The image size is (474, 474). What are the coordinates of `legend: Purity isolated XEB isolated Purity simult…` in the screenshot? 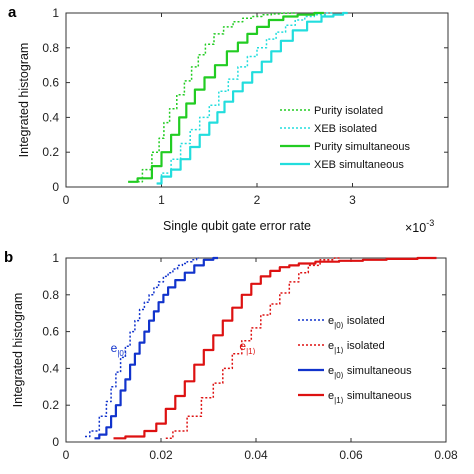 It's located at (345, 138).